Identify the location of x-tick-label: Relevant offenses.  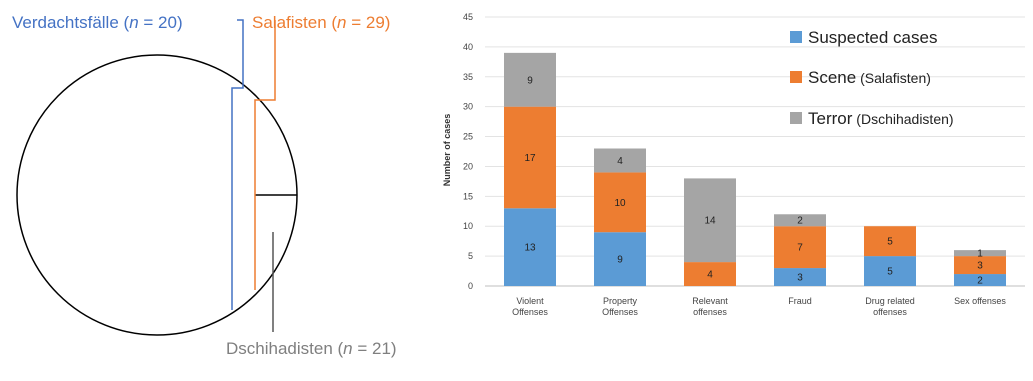
(710, 306).